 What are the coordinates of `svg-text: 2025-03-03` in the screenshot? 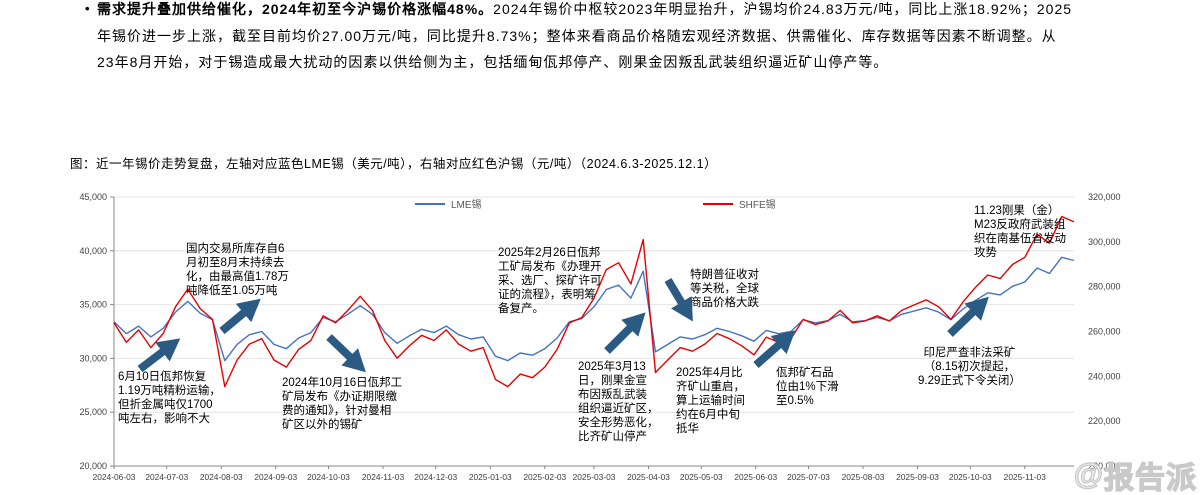 It's located at (594, 477).